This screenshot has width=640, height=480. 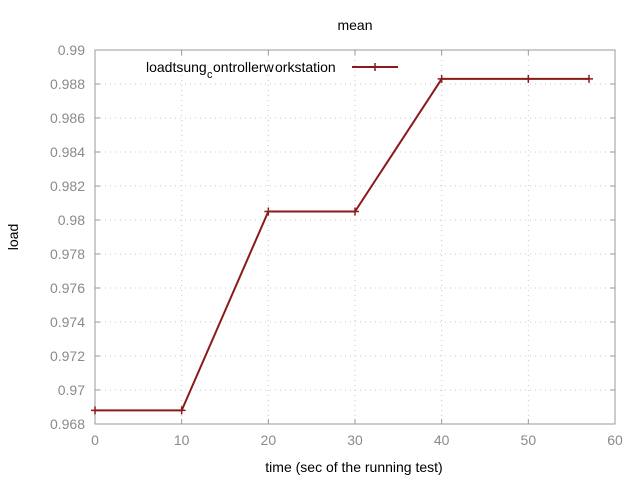 What do you see at coordinates (375, 67) in the screenshot?
I see `legend-marker` at bounding box center [375, 67].